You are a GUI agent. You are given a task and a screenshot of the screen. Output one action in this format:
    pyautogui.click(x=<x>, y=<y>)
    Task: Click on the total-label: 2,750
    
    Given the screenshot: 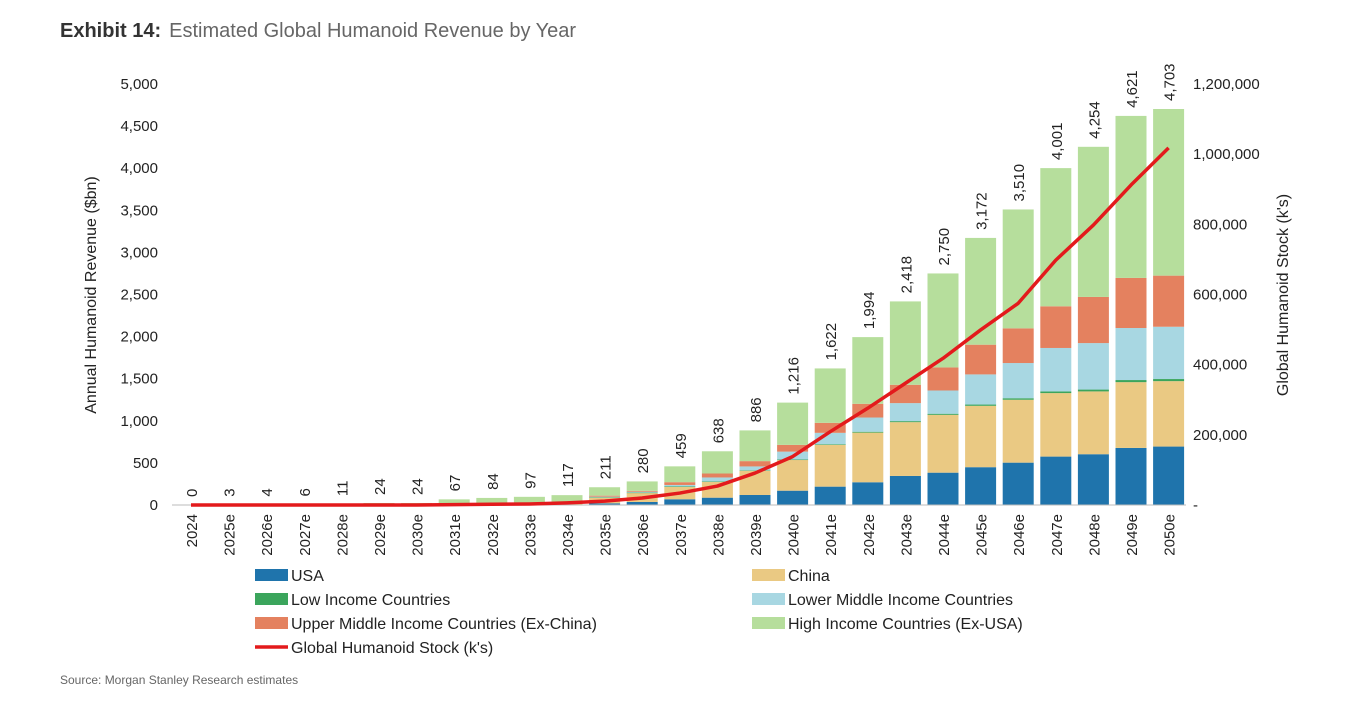 What is the action you would take?
    pyautogui.click(x=944, y=247)
    